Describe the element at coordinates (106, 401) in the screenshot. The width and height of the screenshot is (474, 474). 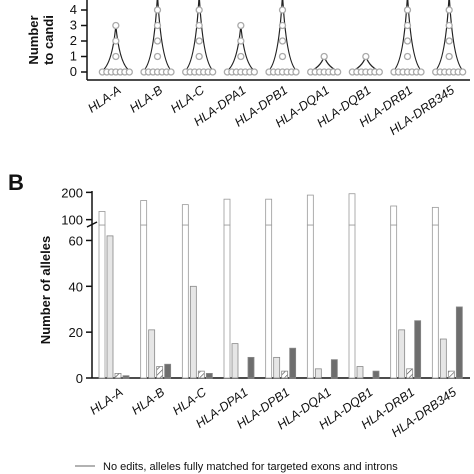
I see `x-tick-label: HLA-A` at that location.